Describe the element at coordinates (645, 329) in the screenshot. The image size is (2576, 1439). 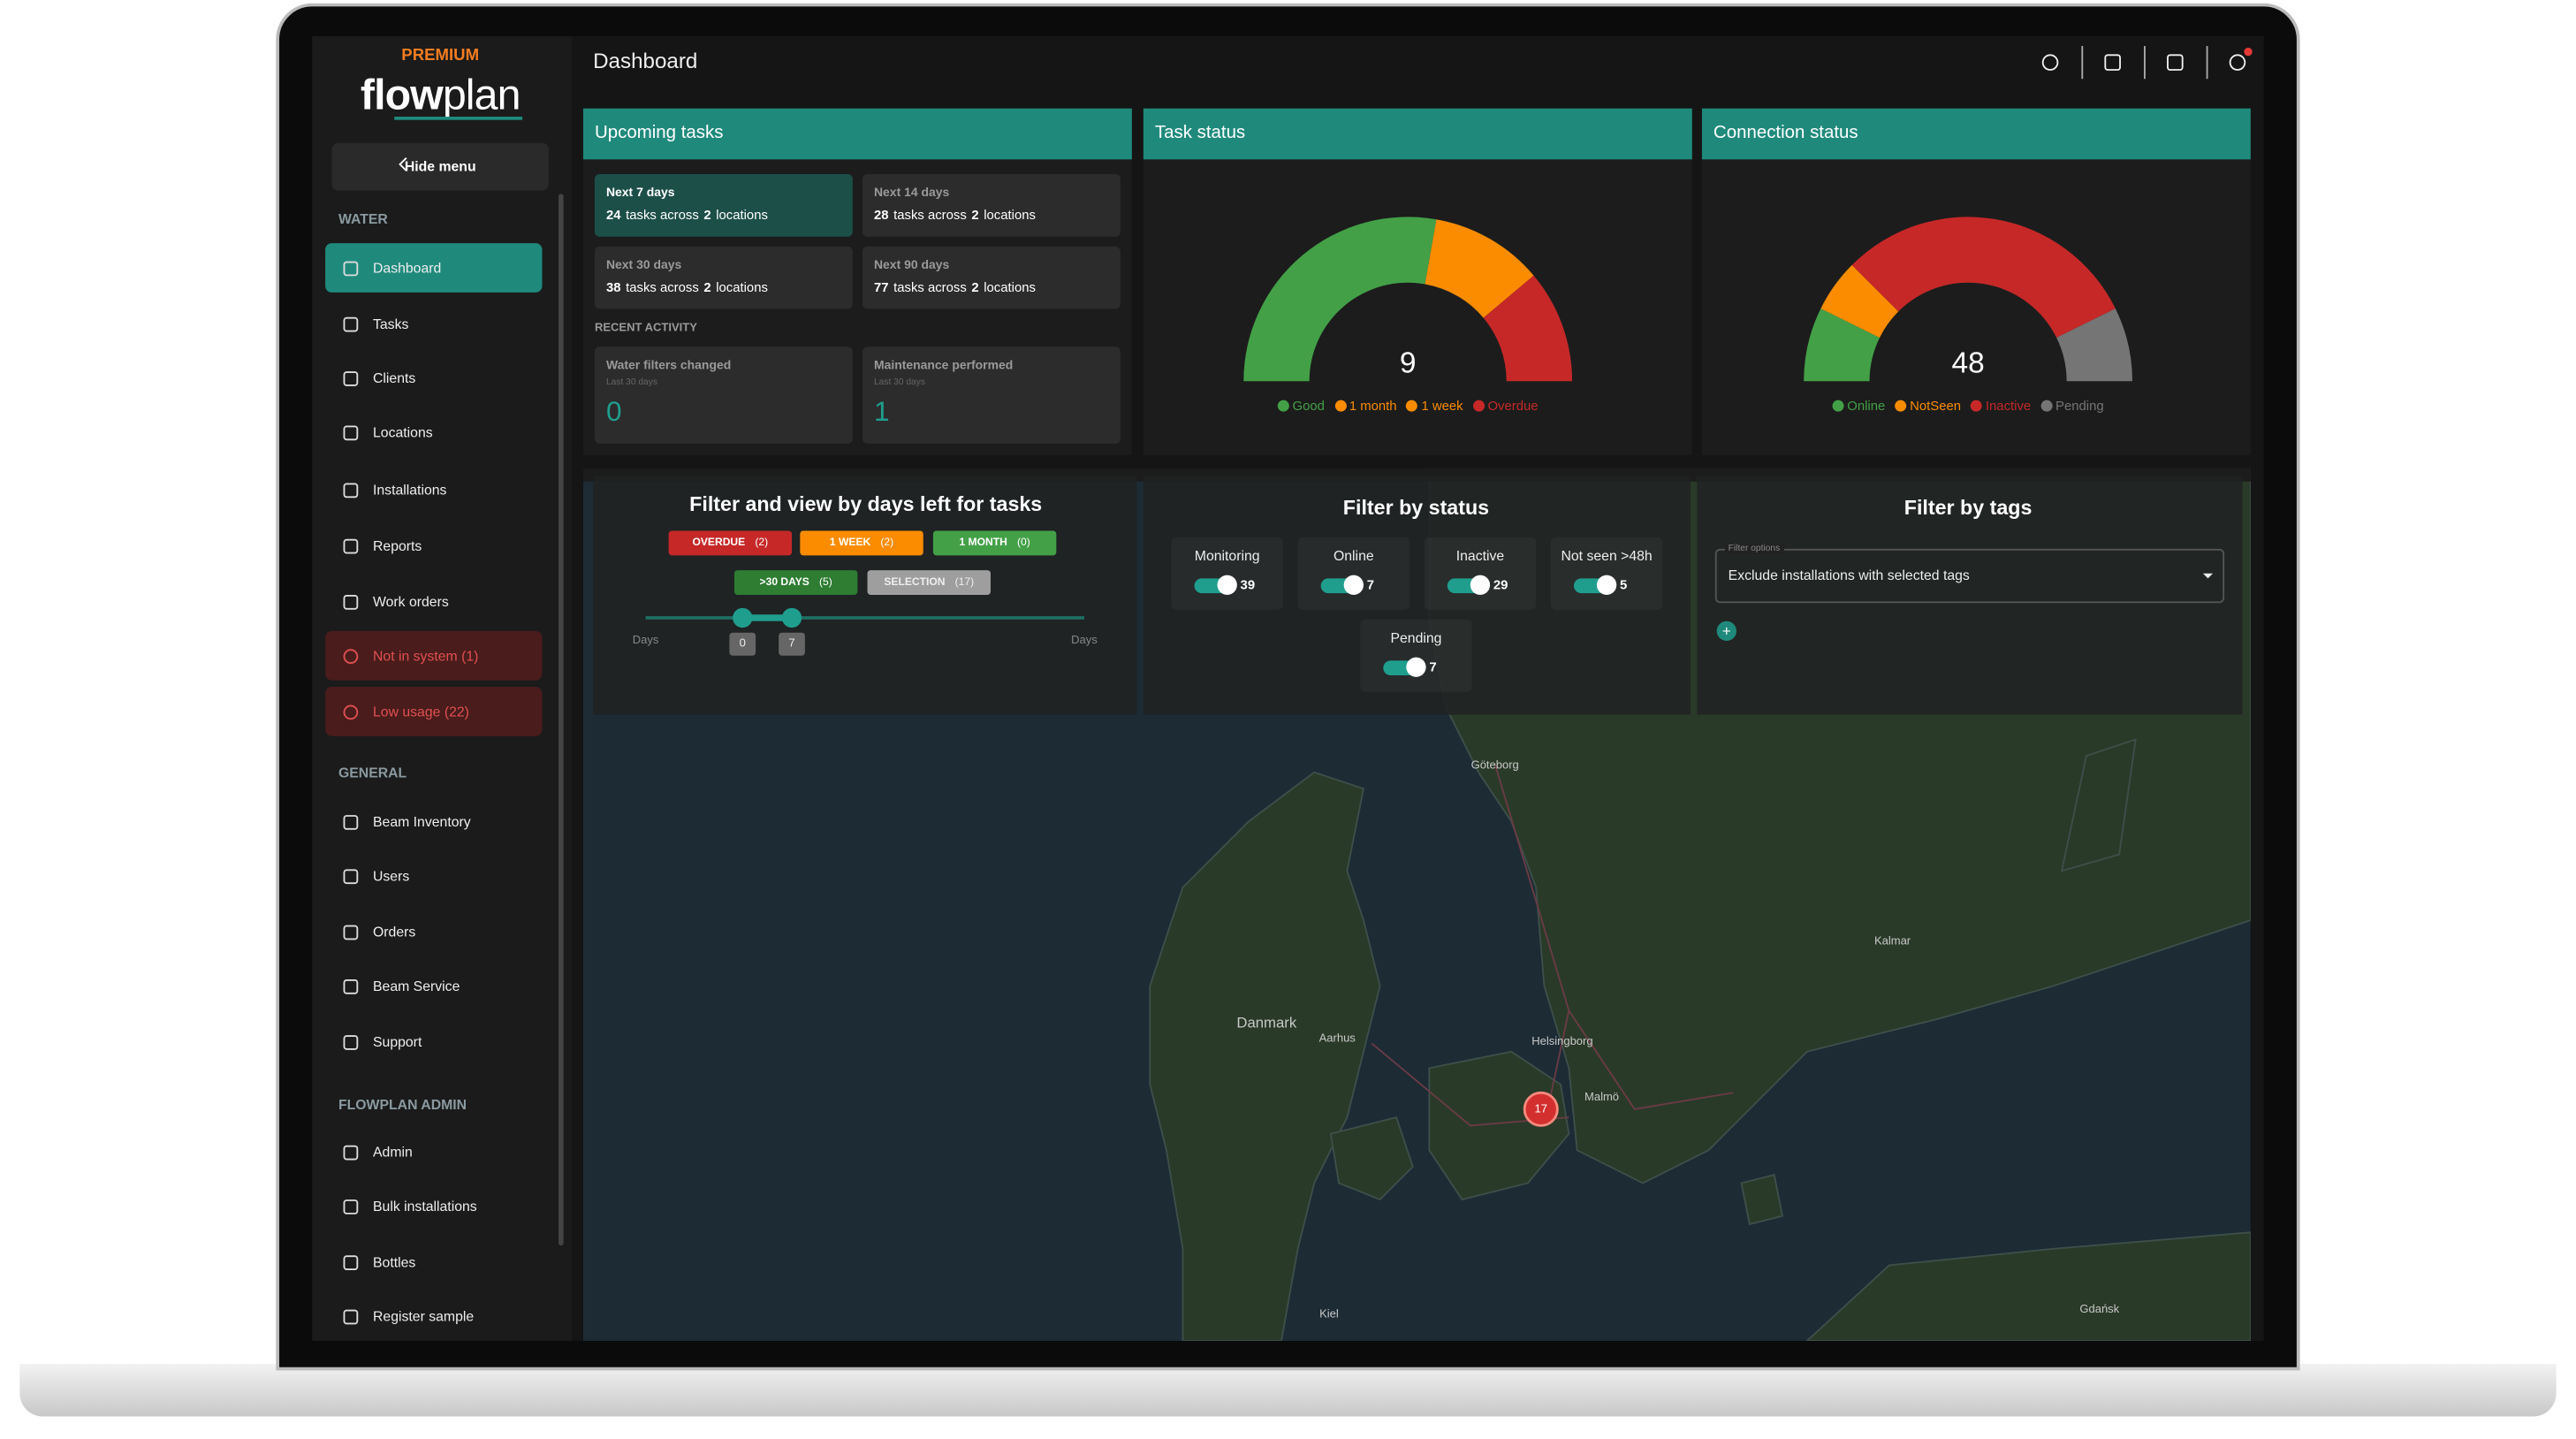
I see `recent-title: RECENT ACTIVITY` at that location.